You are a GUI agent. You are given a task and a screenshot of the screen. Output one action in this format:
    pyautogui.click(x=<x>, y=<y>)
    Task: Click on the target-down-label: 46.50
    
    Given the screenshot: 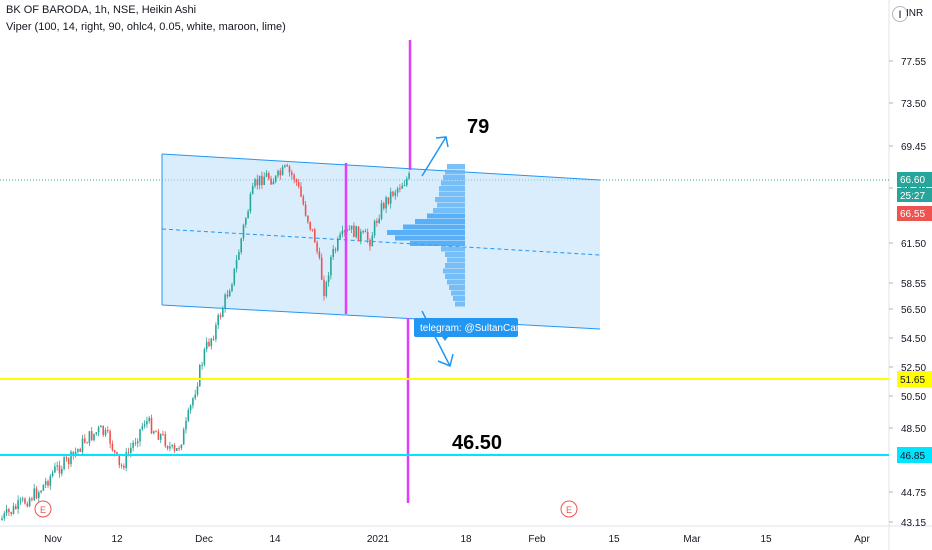 What is the action you would take?
    pyautogui.click(x=477, y=443)
    